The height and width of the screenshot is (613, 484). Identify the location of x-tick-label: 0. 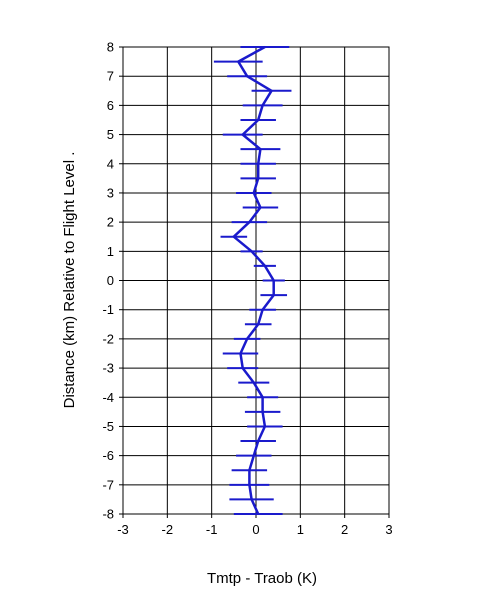
(255, 529).